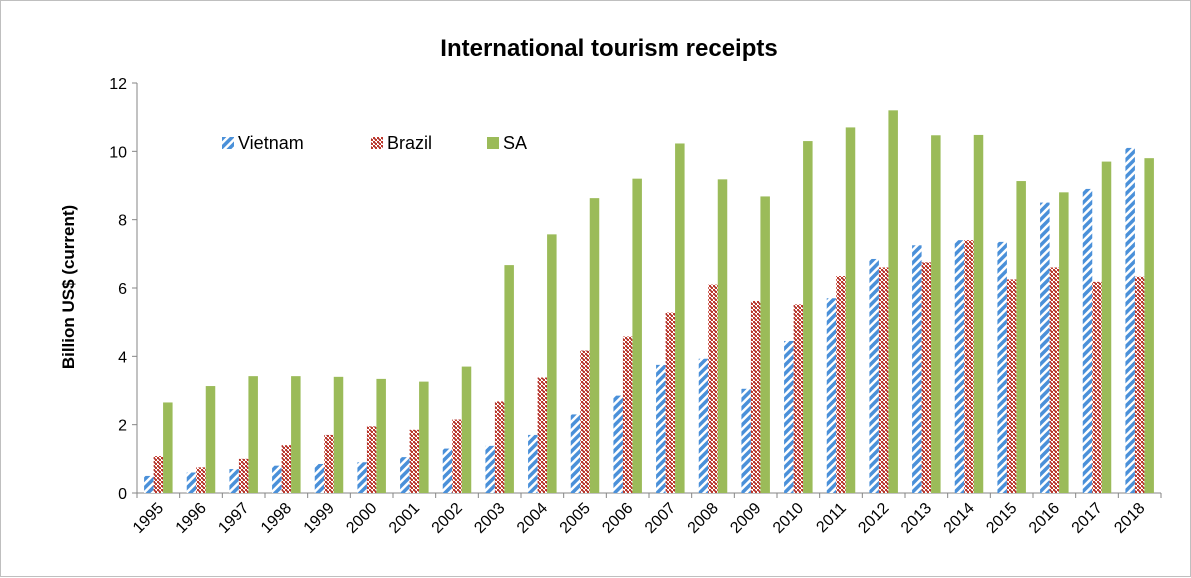  I want to click on bar-sa-2007, so click(680, 318).